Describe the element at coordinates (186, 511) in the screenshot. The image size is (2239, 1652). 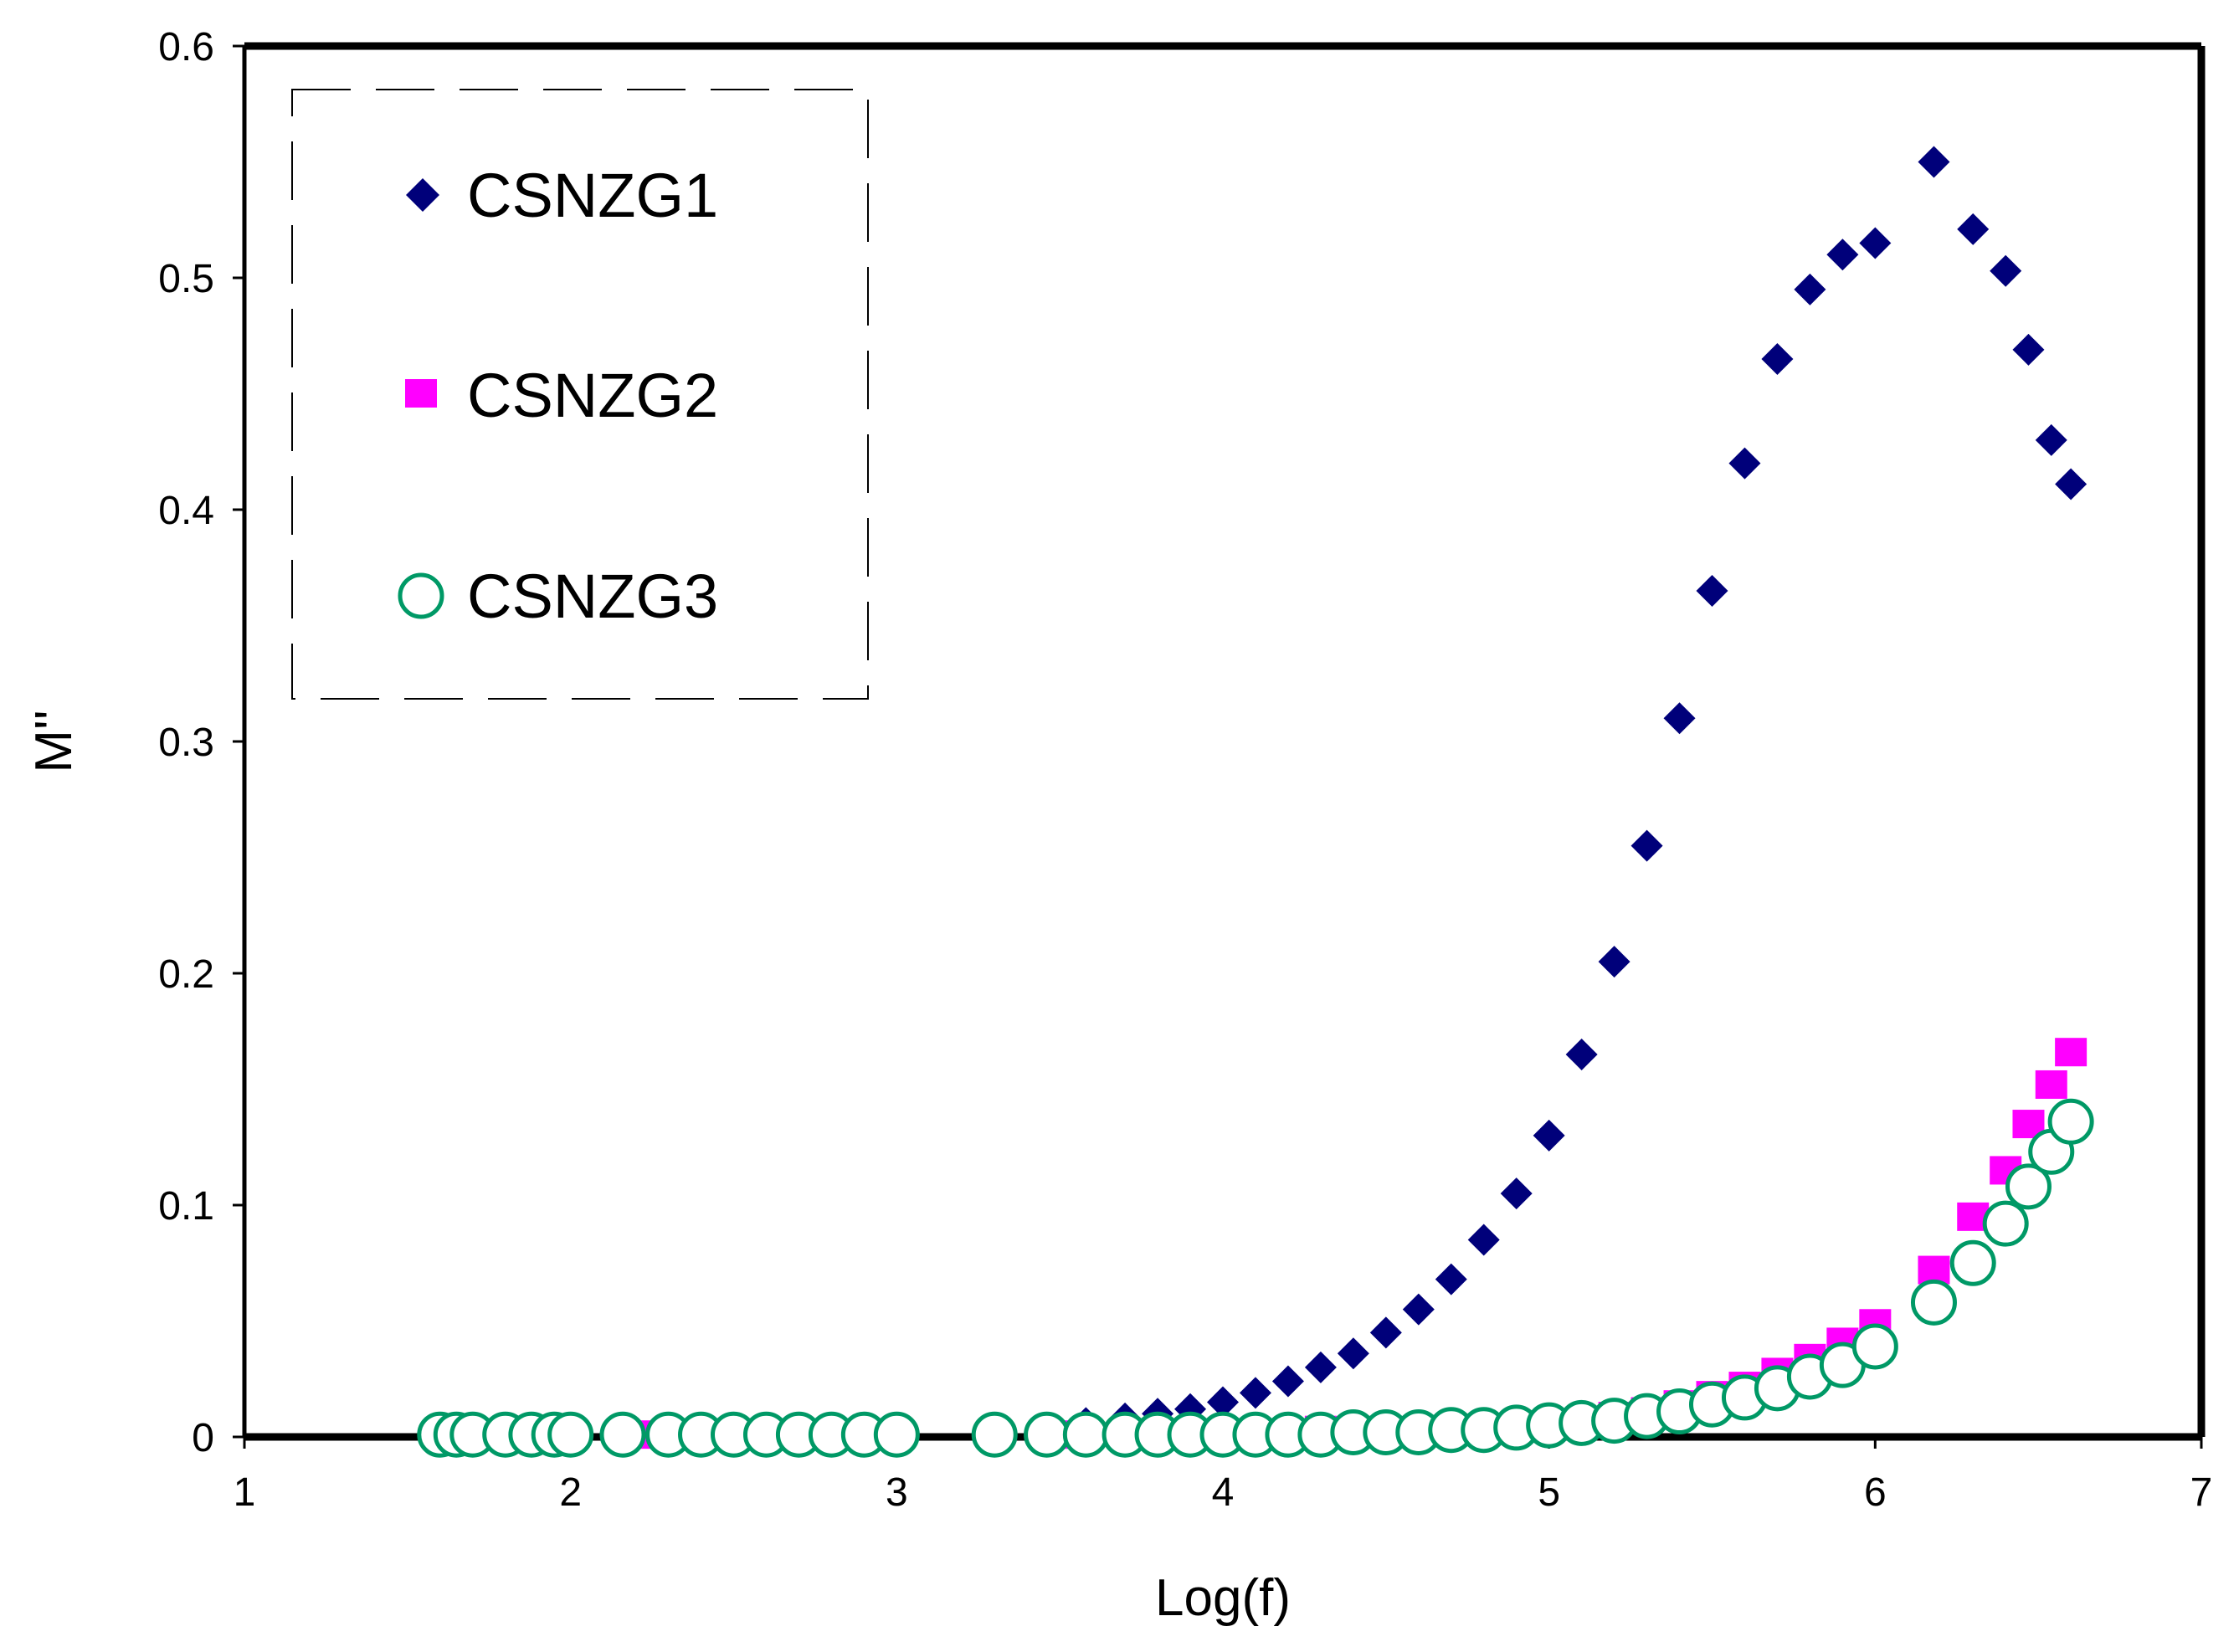
I see `y-tick-label: 0.4` at that location.